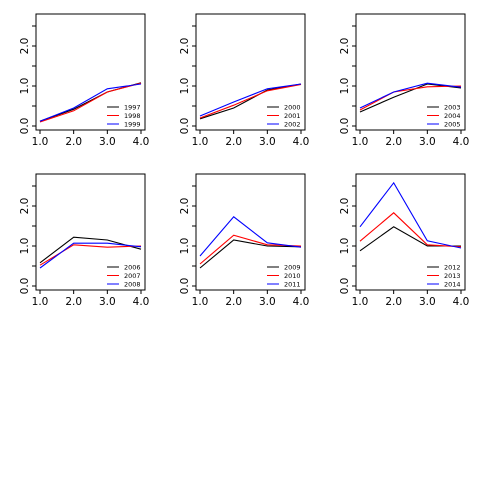 The height and width of the screenshot is (480, 480). I want to click on legend-label-2014: 2014, so click(452, 284).